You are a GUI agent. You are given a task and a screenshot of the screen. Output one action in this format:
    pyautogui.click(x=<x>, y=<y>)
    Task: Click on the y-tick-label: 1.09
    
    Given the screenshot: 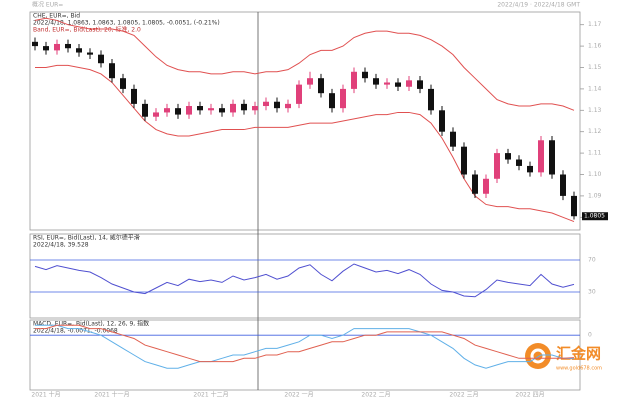 What is the action you would take?
    pyautogui.click(x=595, y=195)
    